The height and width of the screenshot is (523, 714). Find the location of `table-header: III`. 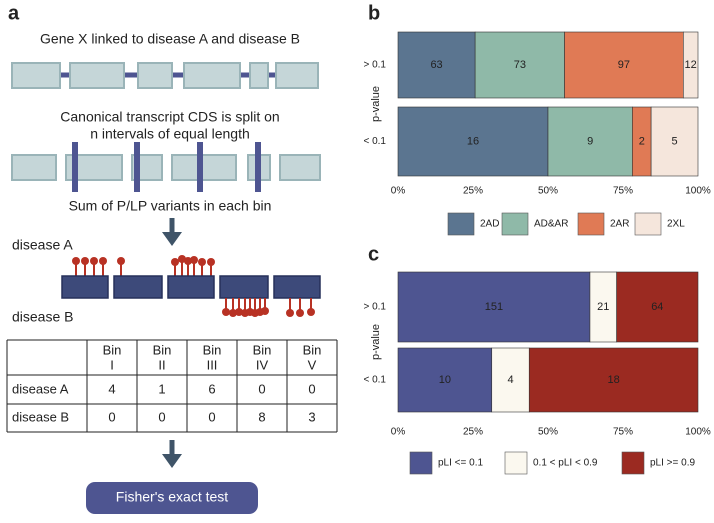

table-header: III is located at coordinates (212, 364).